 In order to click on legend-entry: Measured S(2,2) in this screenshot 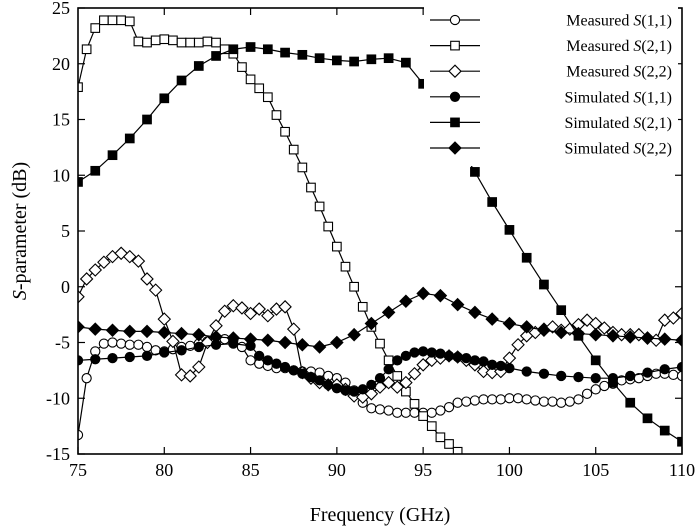, I will do `click(551, 72)`.